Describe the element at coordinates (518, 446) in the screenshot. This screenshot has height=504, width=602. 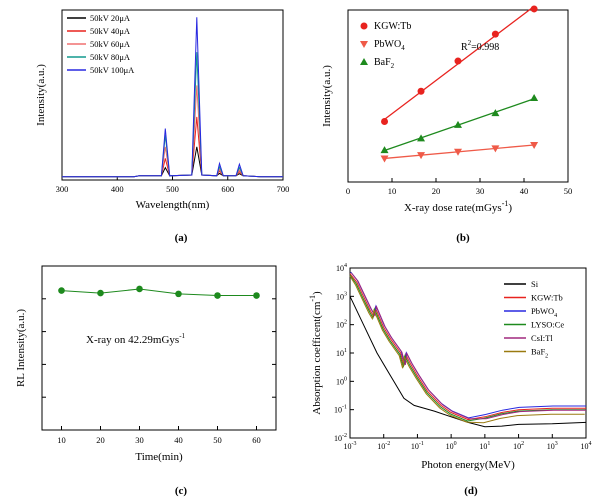
I see `x-tick-label: 10²` at that location.